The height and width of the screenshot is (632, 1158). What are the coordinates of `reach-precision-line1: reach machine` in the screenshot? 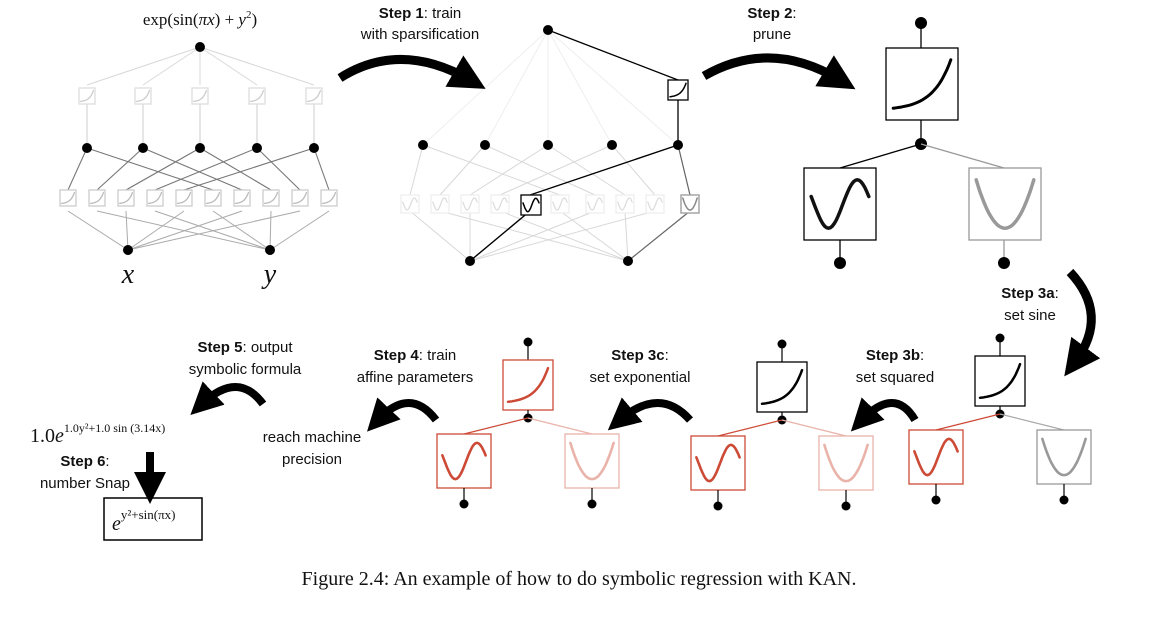 It's located at (312, 437).